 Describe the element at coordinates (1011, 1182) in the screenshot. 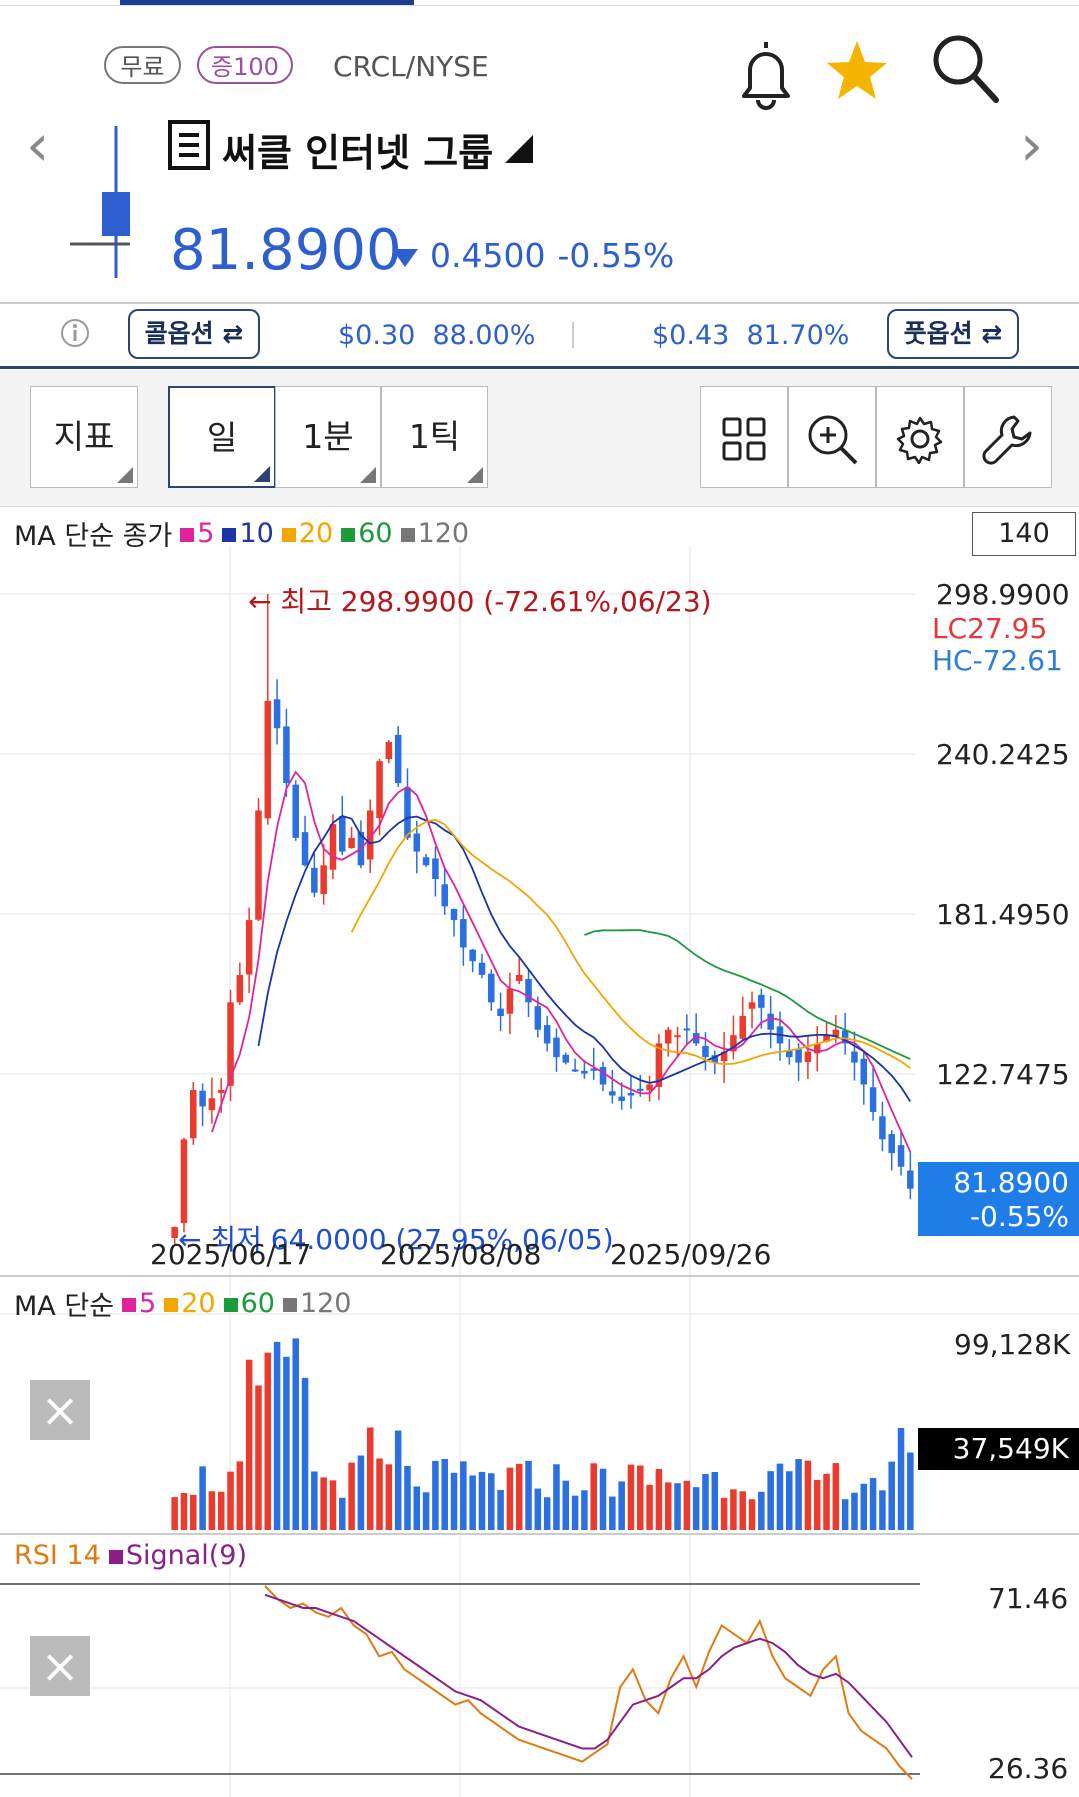

I see `last-price: 81.8900` at that location.